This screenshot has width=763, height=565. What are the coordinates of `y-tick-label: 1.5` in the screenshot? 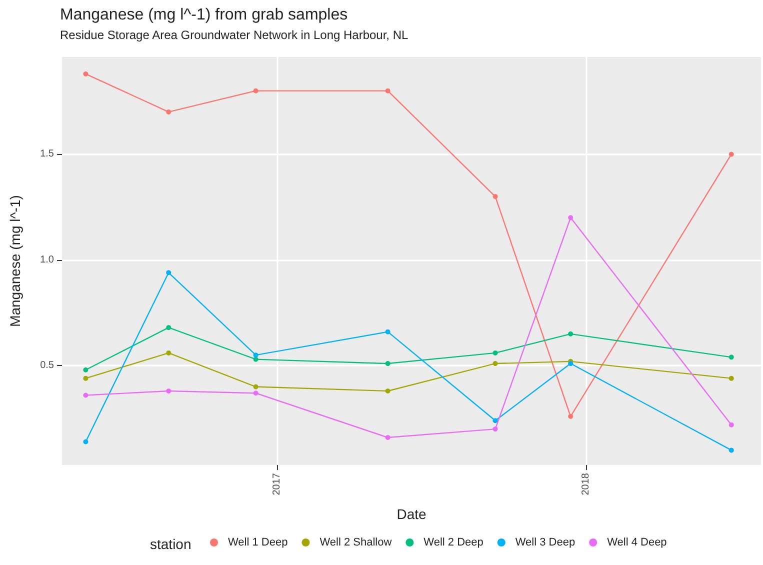 It's located at (47, 154).